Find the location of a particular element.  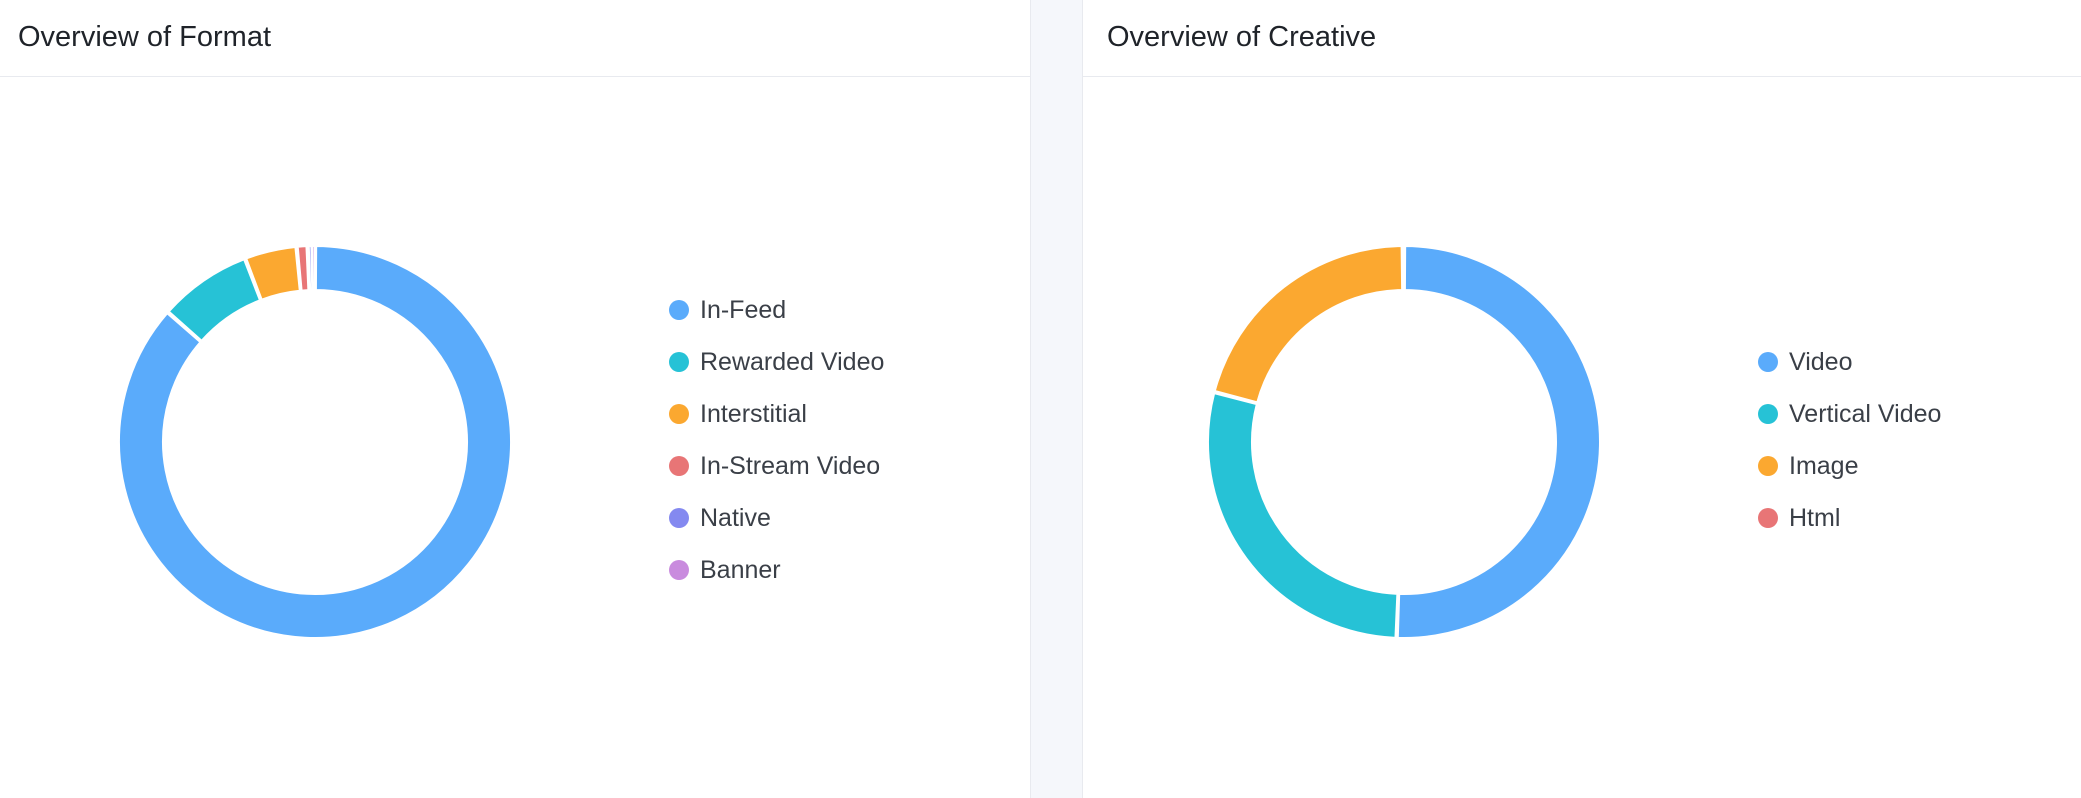

slice-video is located at coordinates (1498, 441).